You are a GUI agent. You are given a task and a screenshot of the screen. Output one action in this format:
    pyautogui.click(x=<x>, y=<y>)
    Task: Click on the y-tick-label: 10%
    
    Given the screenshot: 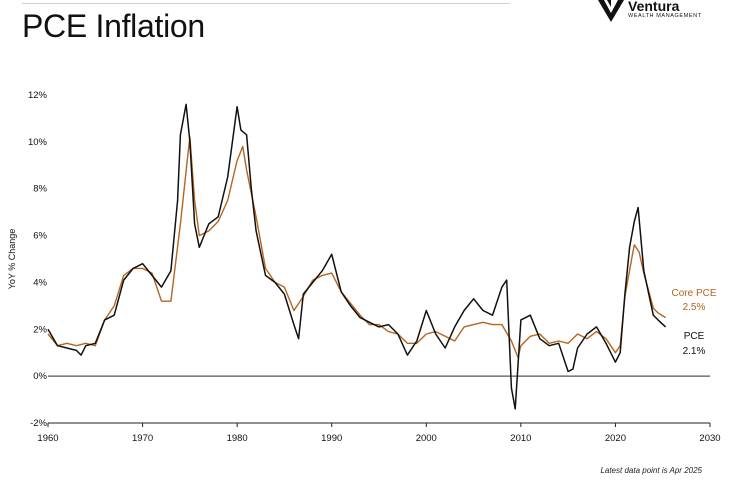 What is the action you would take?
    pyautogui.click(x=38, y=142)
    